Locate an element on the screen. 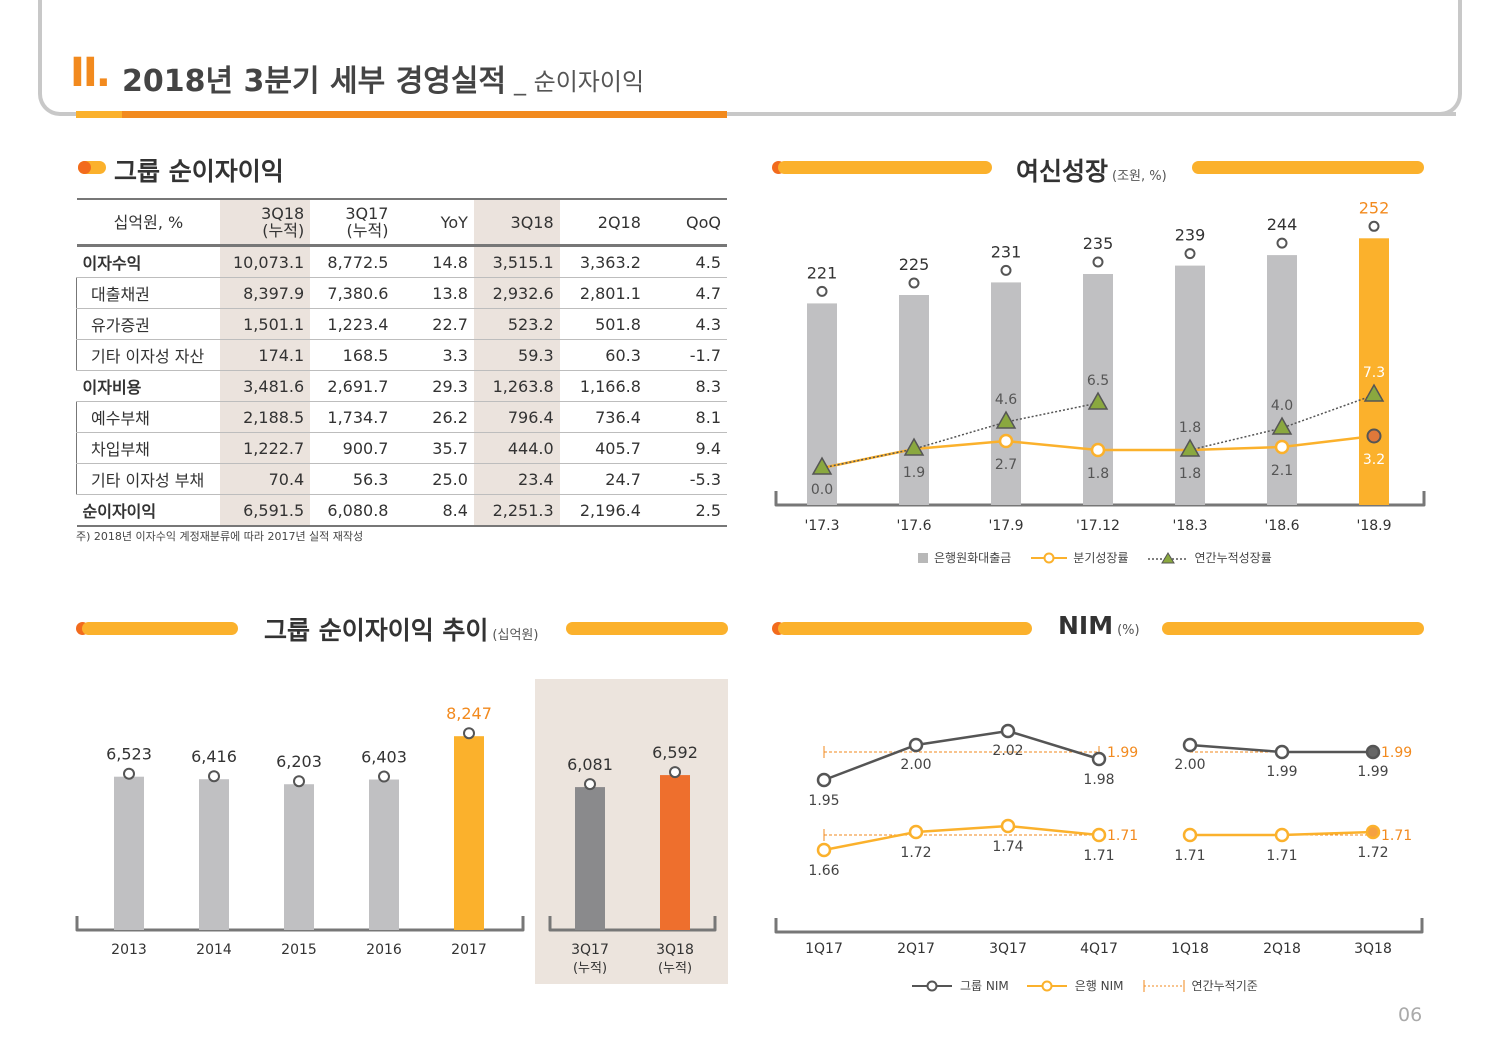 The image size is (1500, 1061). x-tick-label: '17.12 is located at coordinates (1098, 526).